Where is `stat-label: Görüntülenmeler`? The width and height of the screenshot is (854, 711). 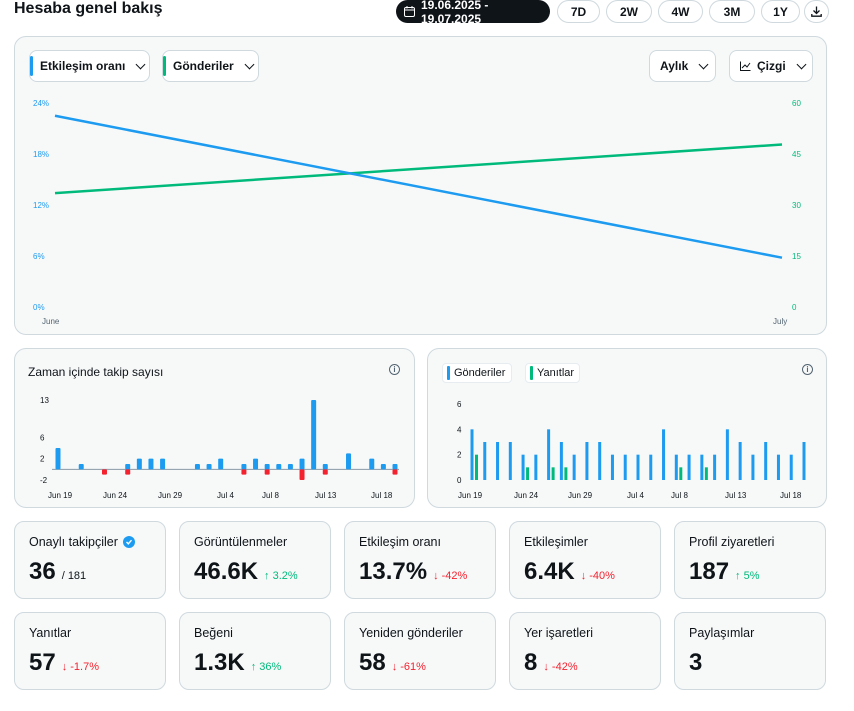
stat-label: Görüntülenmeler is located at coordinates (241, 542).